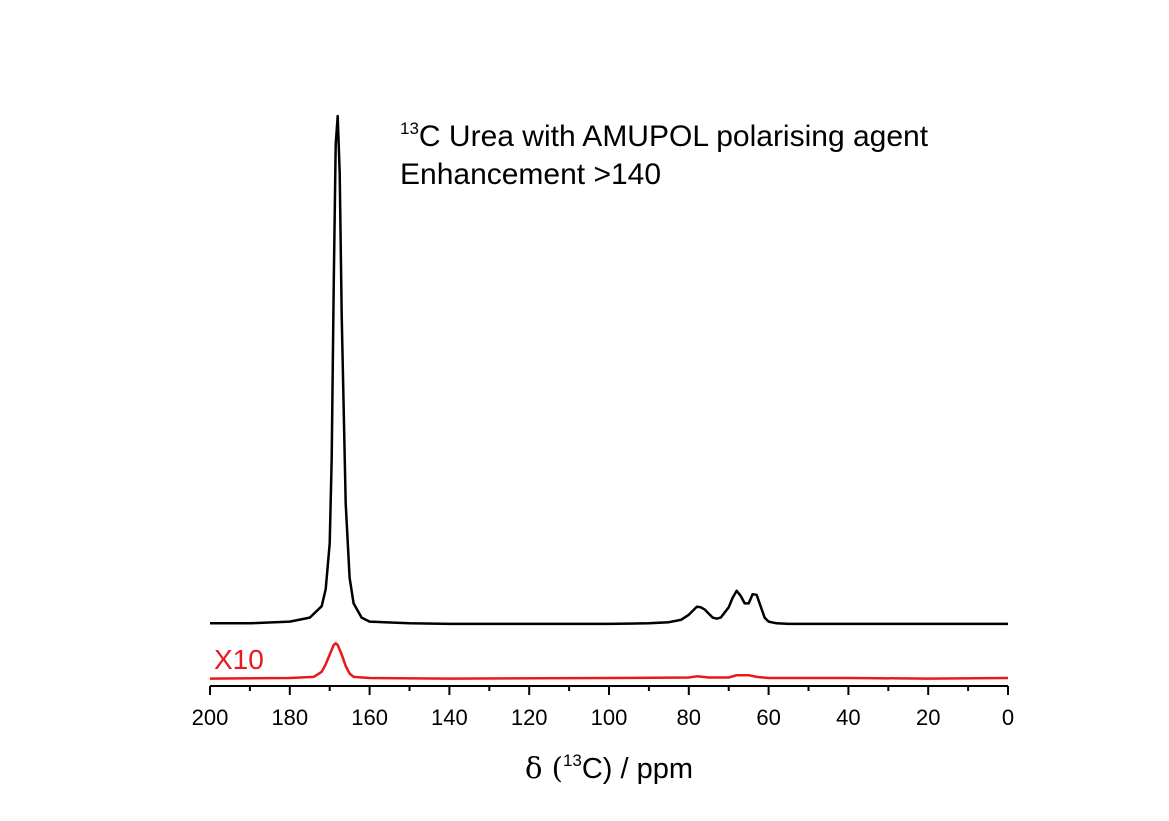 Image resolution: width=1169 pixels, height=821 pixels. I want to click on x-tick-label: 120, so click(529, 717).